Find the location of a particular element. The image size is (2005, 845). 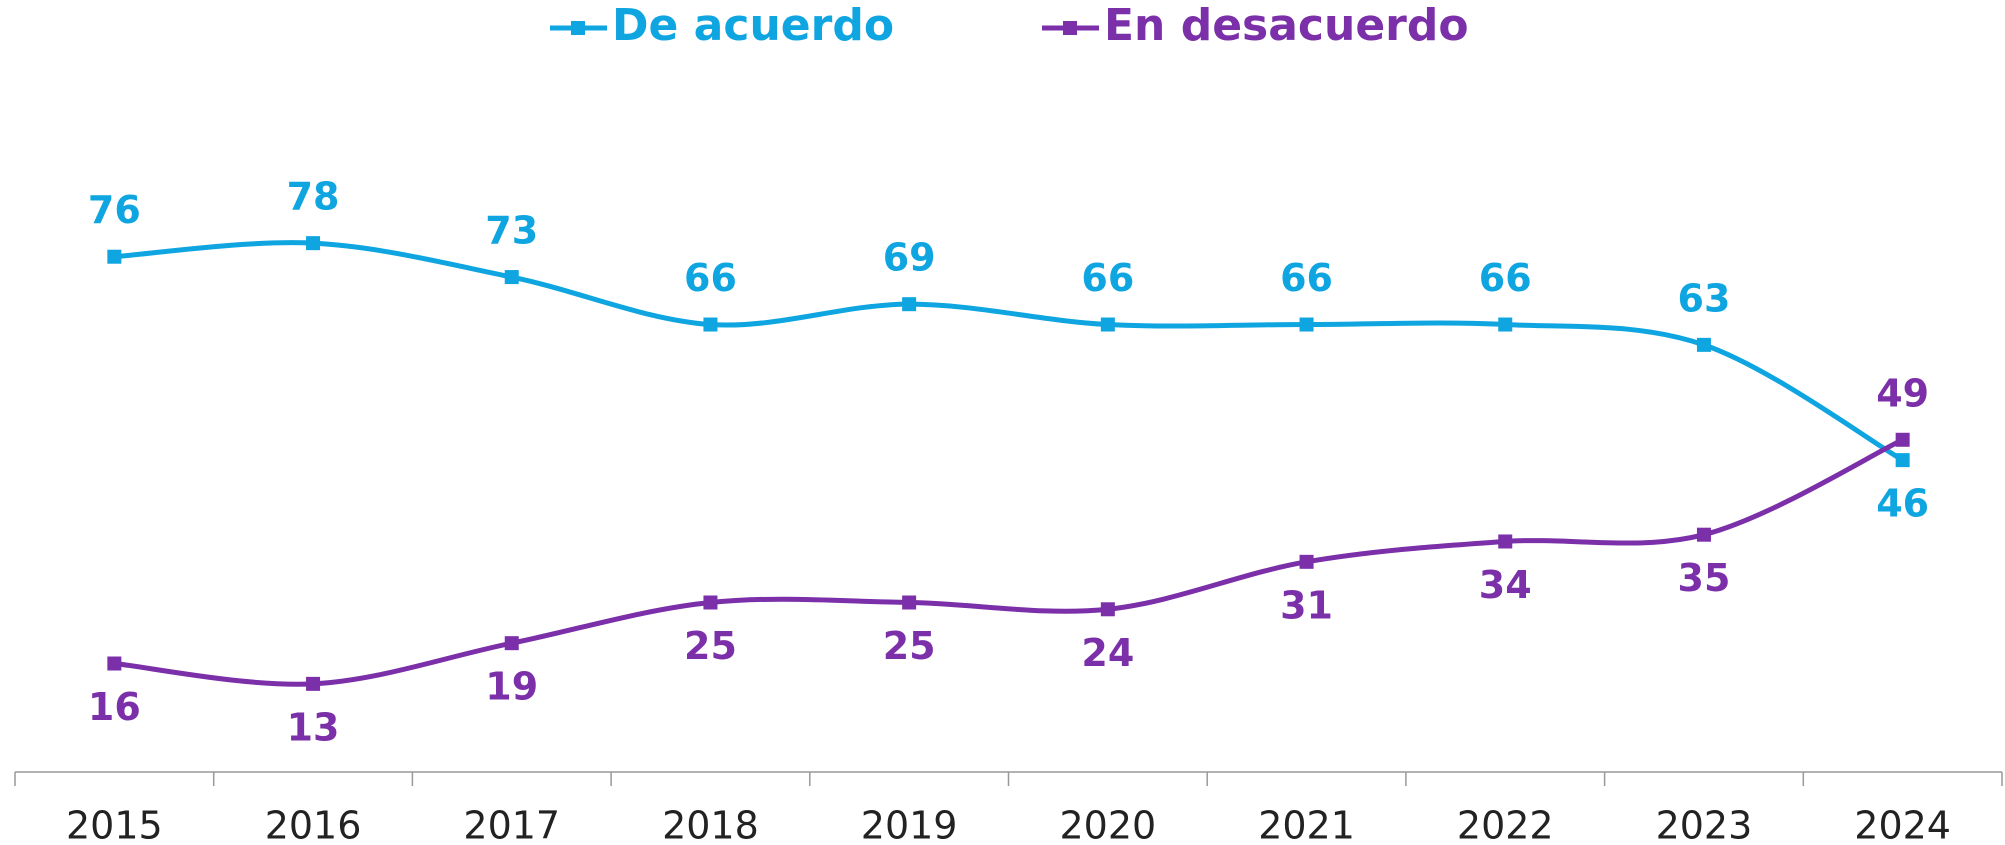

x-tick-label: 2022 is located at coordinates (1505, 824).